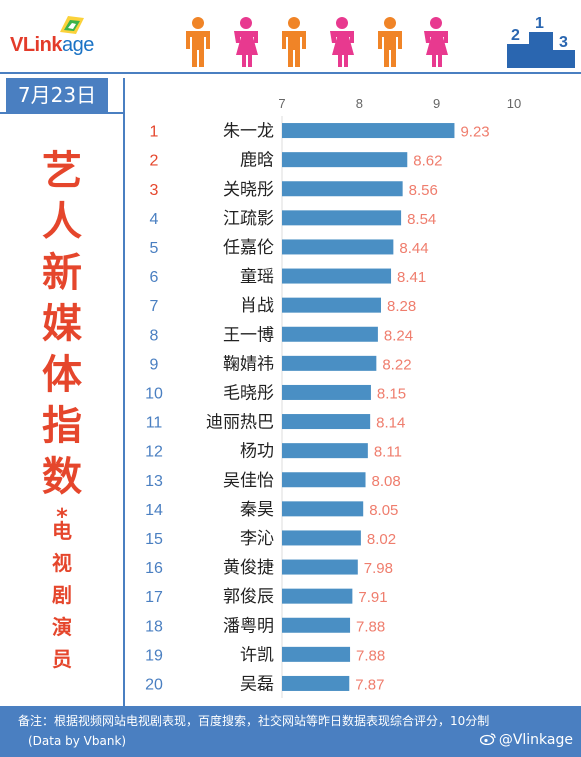 The height and width of the screenshot is (757, 581). What do you see at coordinates (257, 510) in the screenshot?
I see `actor-name-label: 秦昊` at bounding box center [257, 510].